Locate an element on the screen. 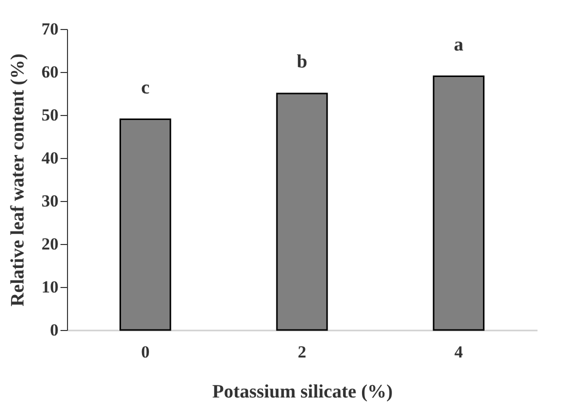 The image size is (582, 413). x-tick-label: 2 is located at coordinates (302, 352).